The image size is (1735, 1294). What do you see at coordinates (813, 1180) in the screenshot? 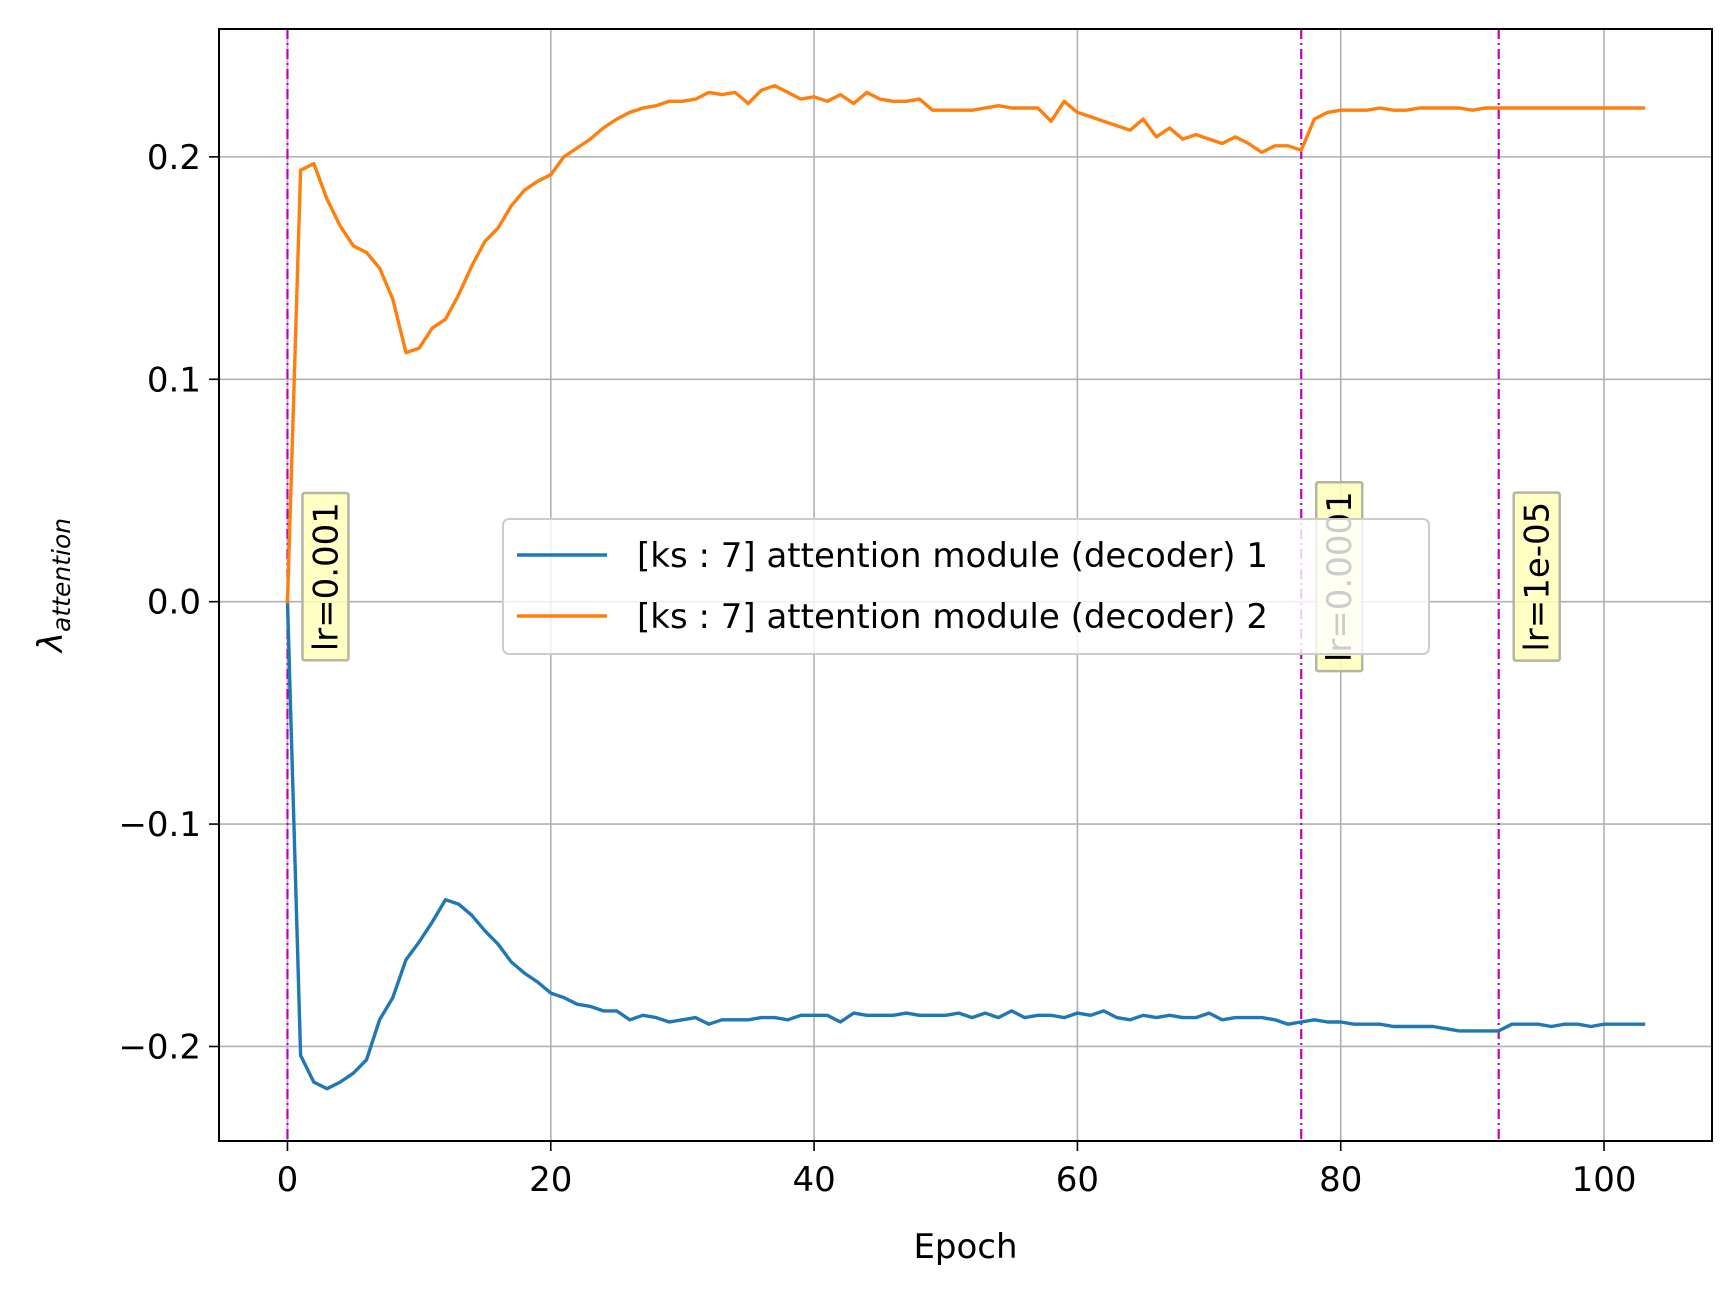
I see `x-tick-label: 40` at bounding box center [813, 1180].